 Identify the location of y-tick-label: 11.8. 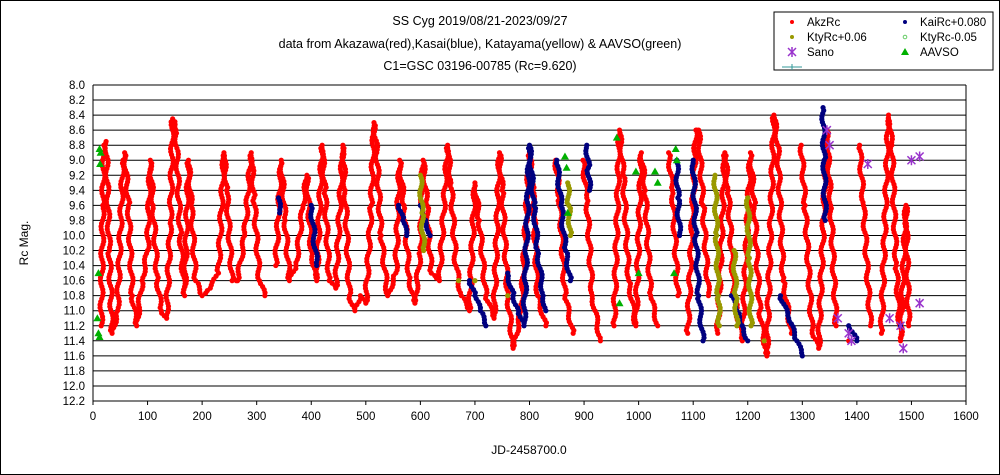
(74, 372).